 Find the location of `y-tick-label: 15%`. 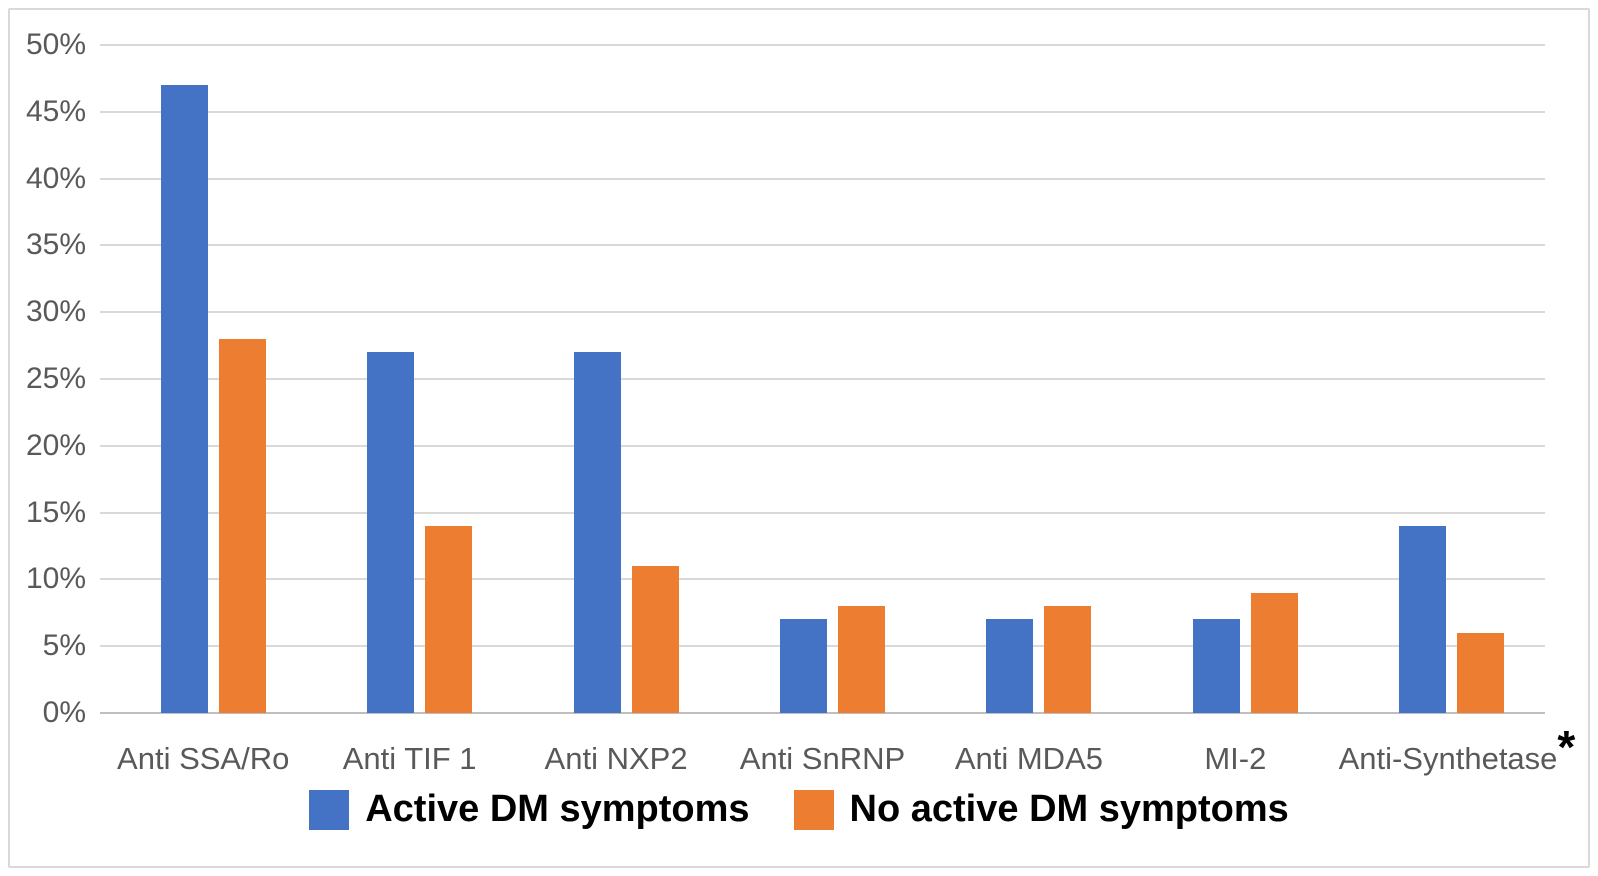

y-tick-label: 15% is located at coordinates (55, 512).